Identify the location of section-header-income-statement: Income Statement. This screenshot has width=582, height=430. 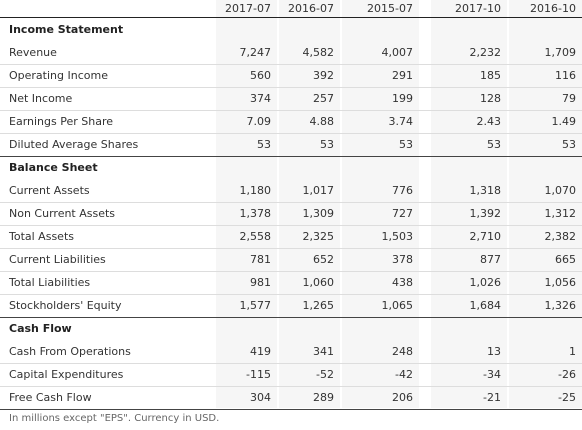
(291, 29).